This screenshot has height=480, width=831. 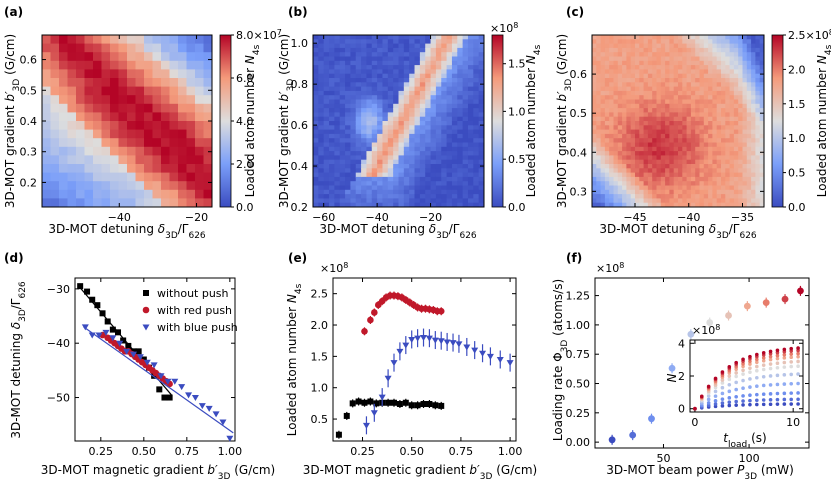 I want to click on panel-b-cells, so click(x=398, y=121).